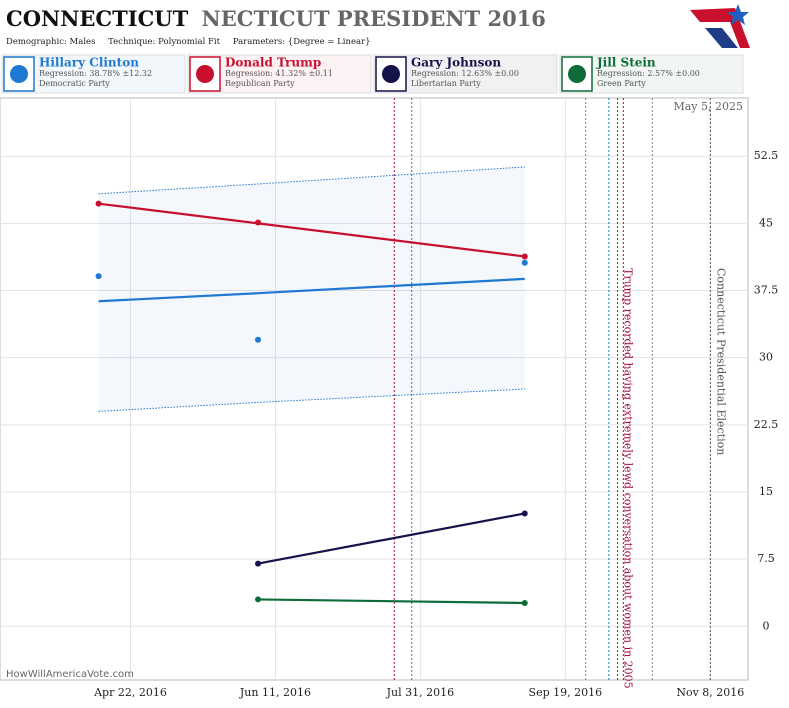  What do you see at coordinates (720, 361) in the screenshot?
I see `event-label: Connecticut Presidential Election` at bounding box center [720, 361].